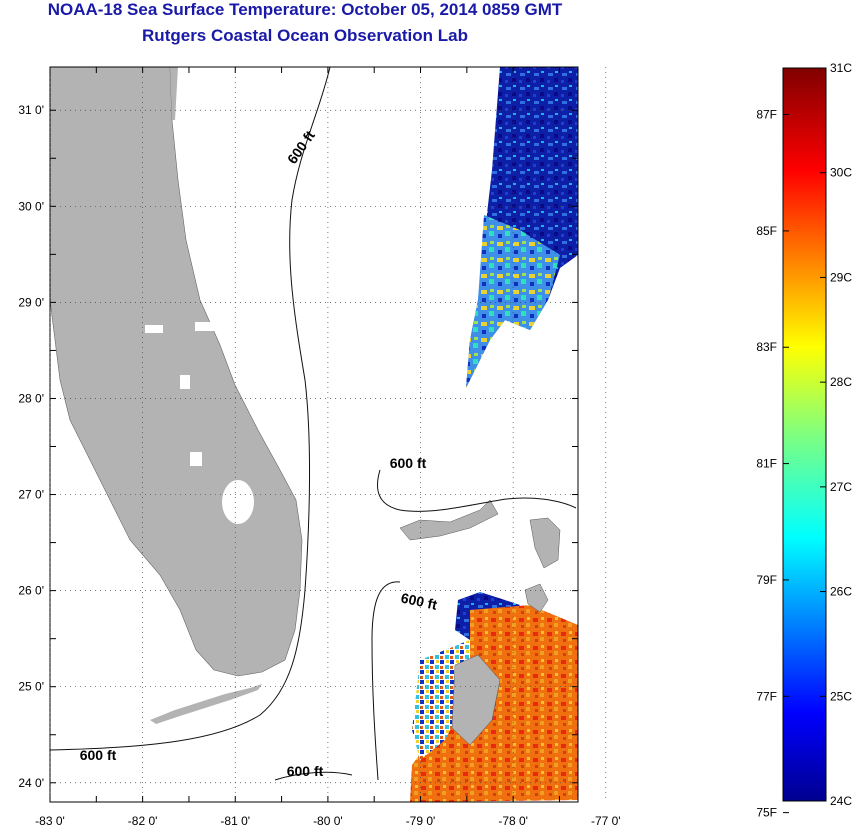  Describe the element at coordinates (841, 277) in the screenshot. I see `celsius-label: 29C` at that location.